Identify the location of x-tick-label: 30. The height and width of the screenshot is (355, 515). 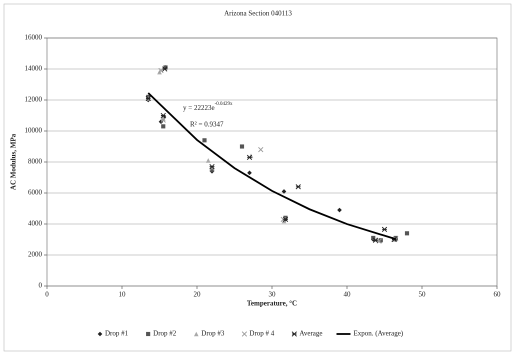
(273, 295).